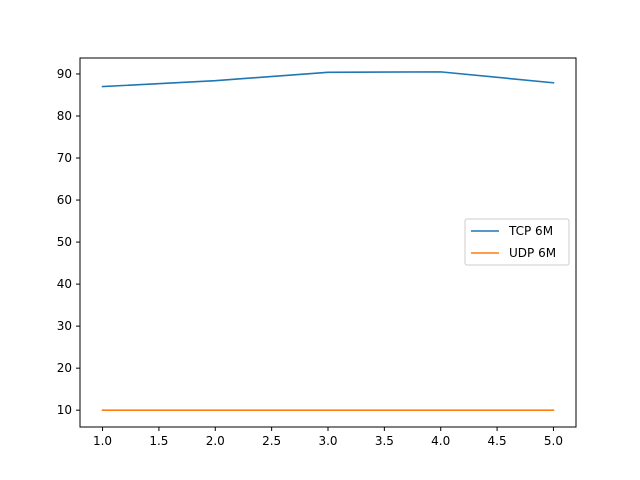 This screenshot has width=640, height=480. Describe the element at coordinates (158, 441) in the screenshot. I see `x-tick-label: 1.5` at that location.